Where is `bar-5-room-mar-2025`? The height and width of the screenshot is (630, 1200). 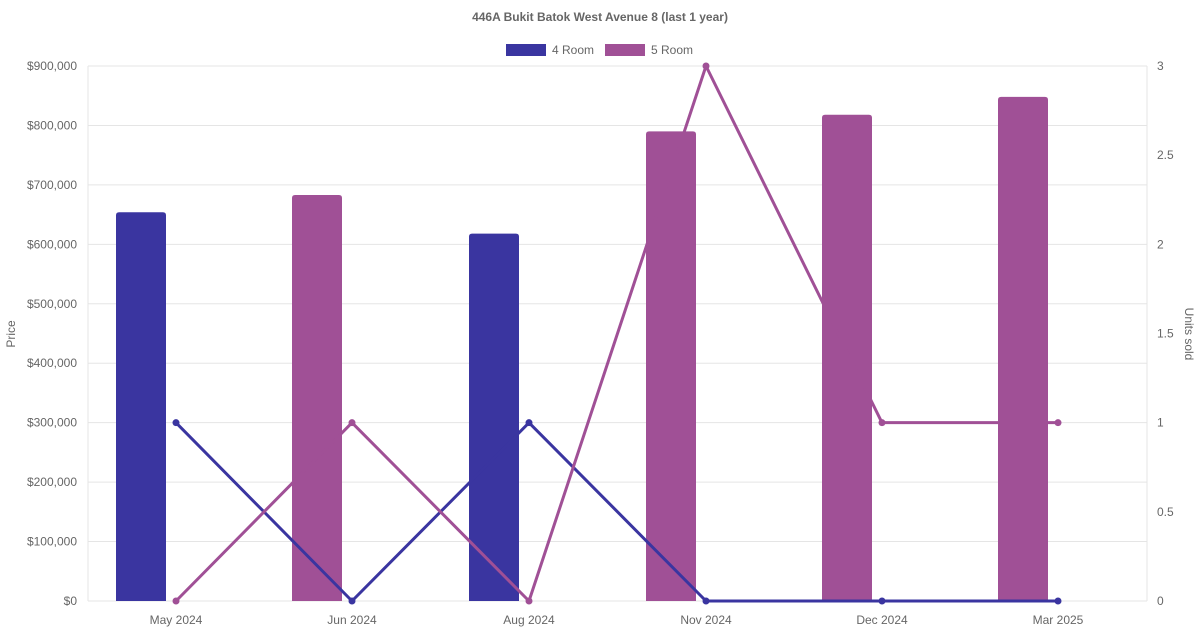
bar-5-room-mar-2025 is located at coordinates (1023, 349).